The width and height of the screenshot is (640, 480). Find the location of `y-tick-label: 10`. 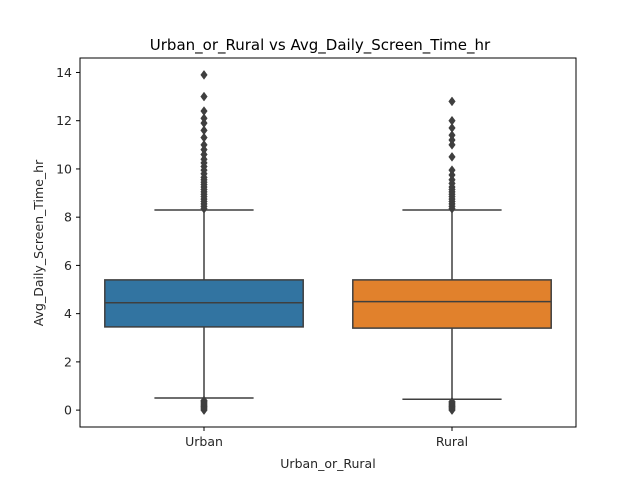

y-tick-label: 10 is located at coordinates (64, 168).